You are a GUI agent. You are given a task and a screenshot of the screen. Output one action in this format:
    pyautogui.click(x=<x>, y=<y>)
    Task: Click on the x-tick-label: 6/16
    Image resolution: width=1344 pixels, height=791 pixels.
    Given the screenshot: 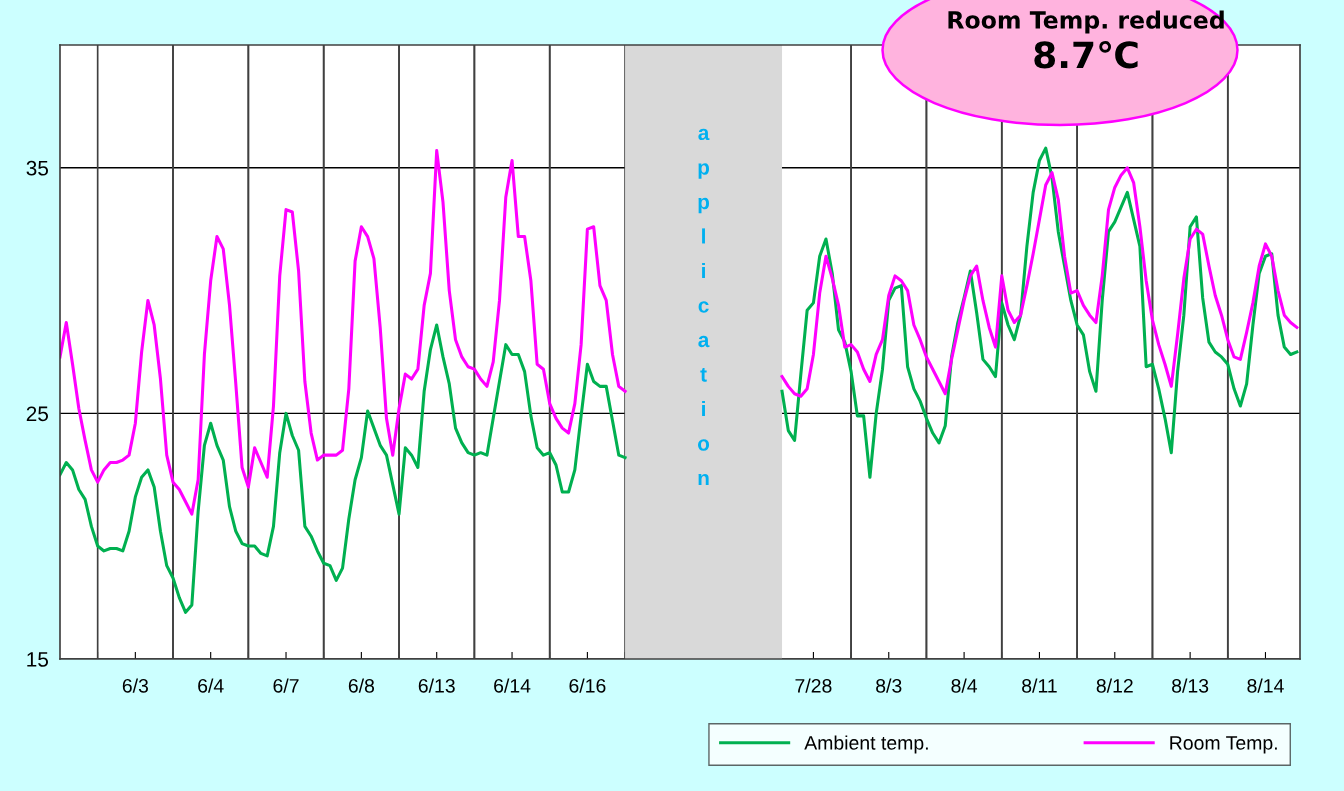 What is the action you would take?
    pyautogui.click(x=587, y=685)
    